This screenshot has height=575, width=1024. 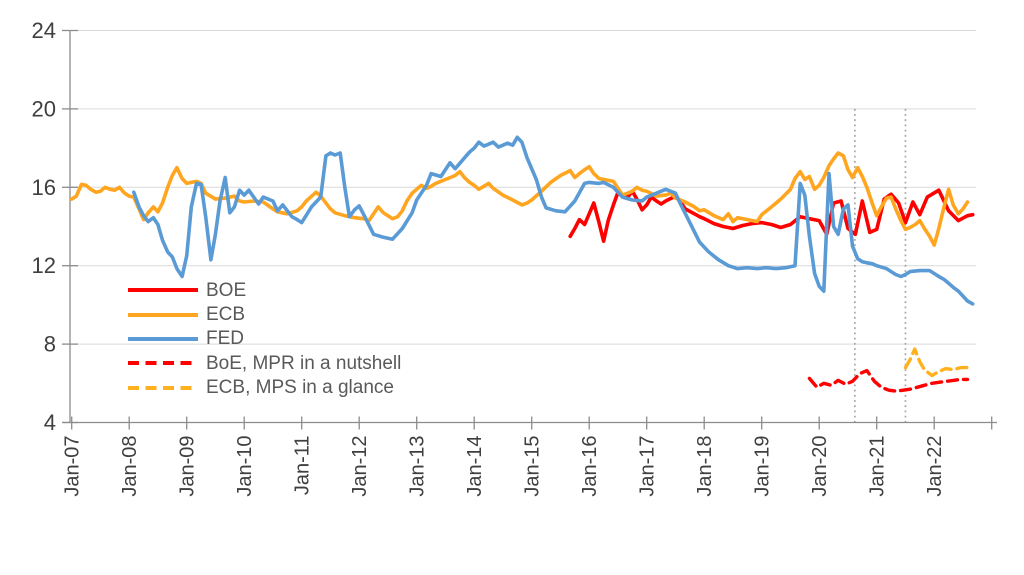 I want to click on legend-label: FED, so click(x=225, y=339).